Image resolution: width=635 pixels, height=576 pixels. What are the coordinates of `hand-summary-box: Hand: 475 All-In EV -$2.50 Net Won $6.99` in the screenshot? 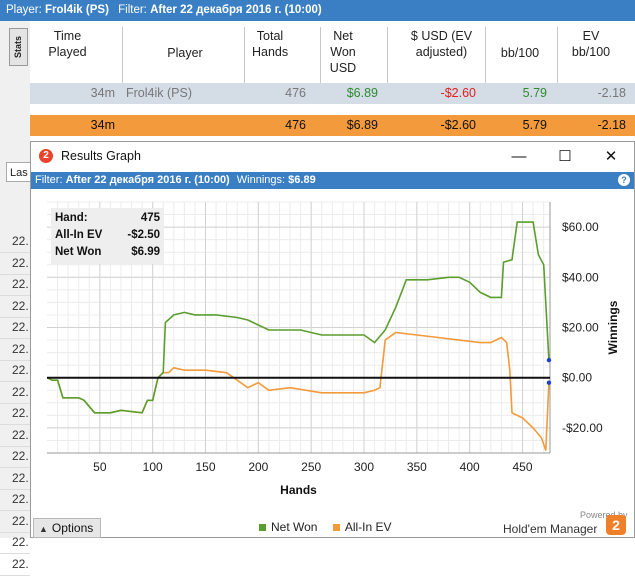 It's located at (107, 236).